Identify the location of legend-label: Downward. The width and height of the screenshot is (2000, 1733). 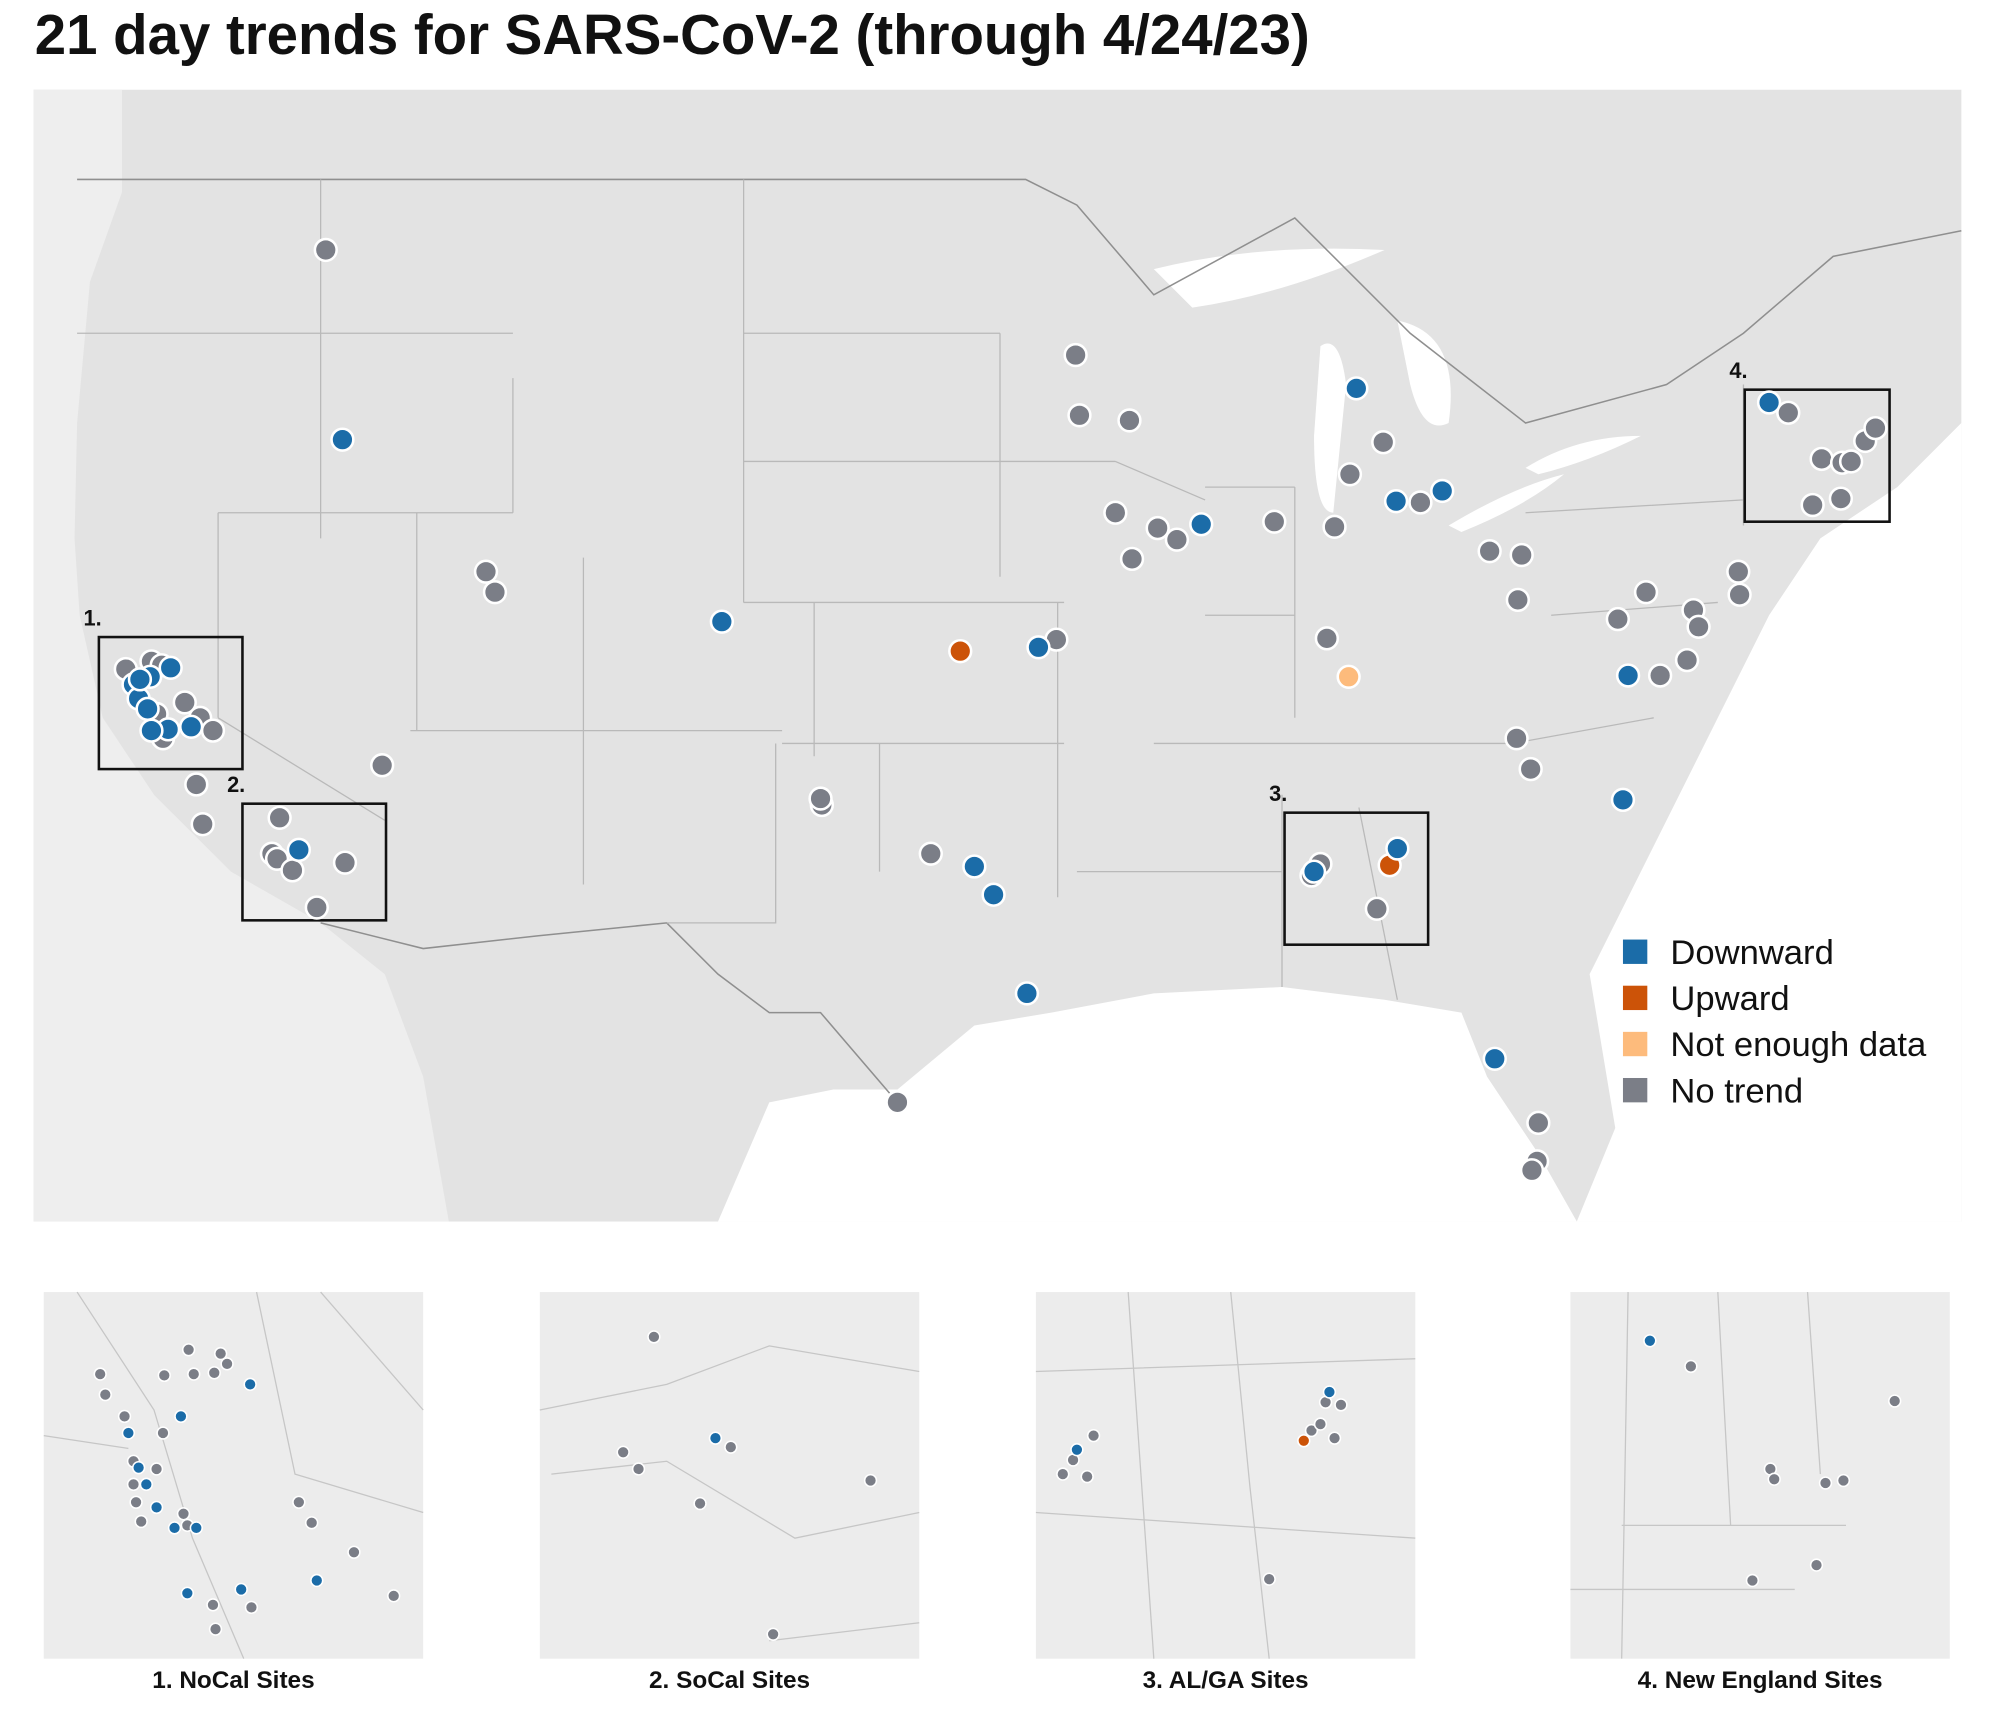
(1751, 953).